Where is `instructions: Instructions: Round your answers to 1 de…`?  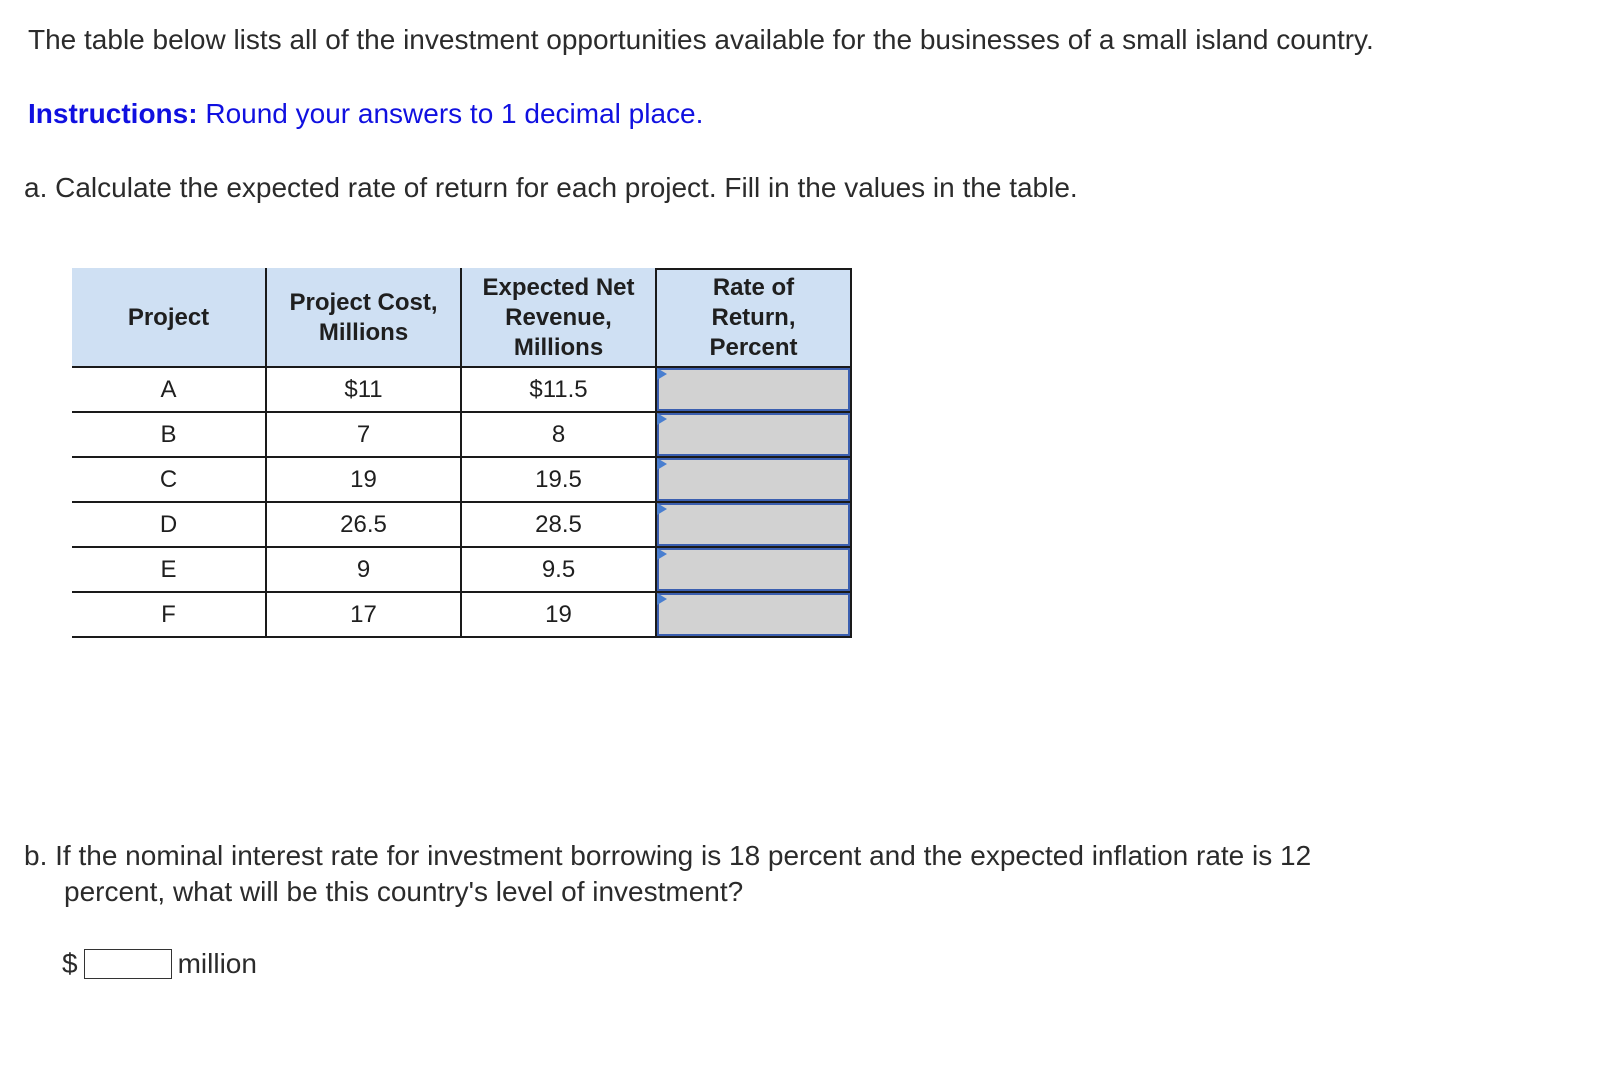 instructions: Instructions: Round your answers to 1 de… is located at coordinates (365, 114).